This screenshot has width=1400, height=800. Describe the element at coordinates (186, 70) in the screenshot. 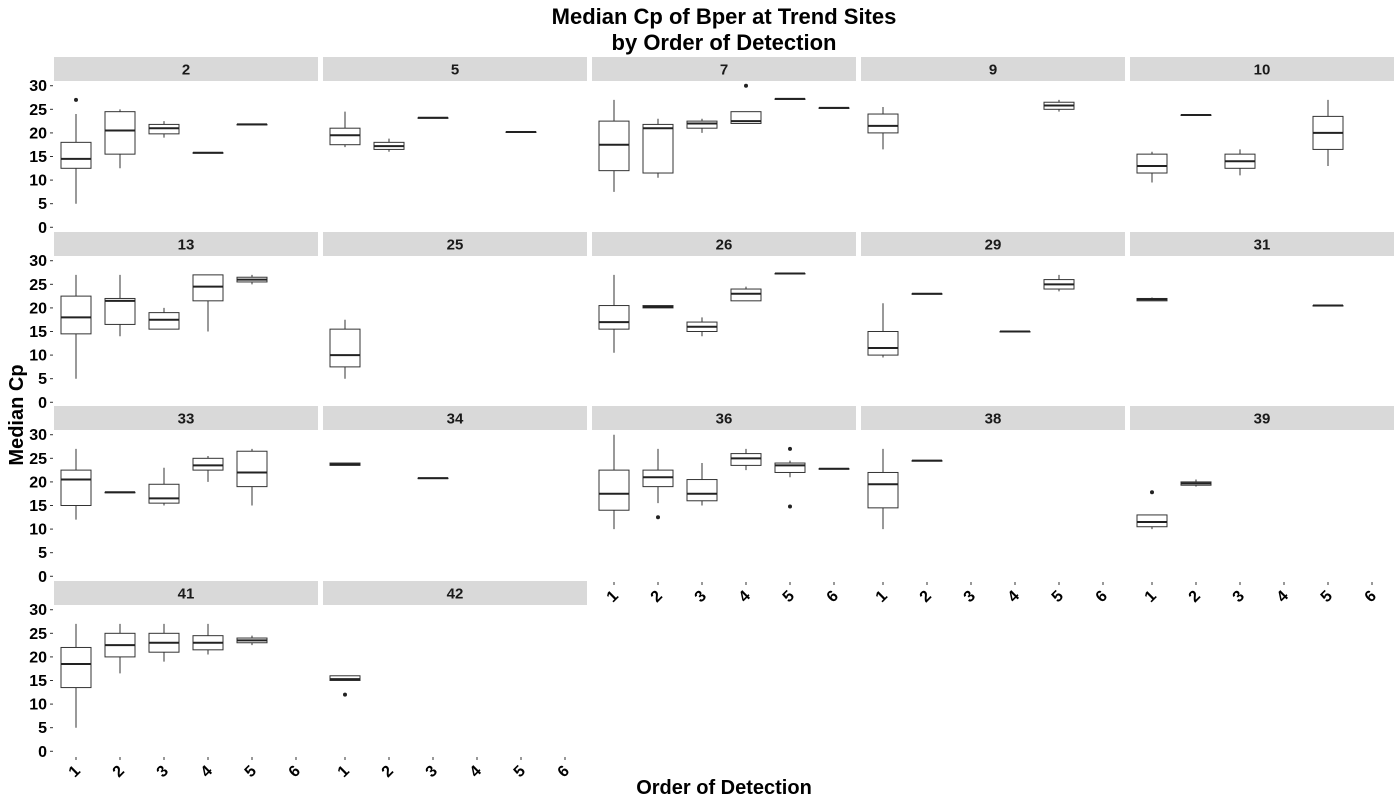

I see `facet-strip-label: 2` at that location.